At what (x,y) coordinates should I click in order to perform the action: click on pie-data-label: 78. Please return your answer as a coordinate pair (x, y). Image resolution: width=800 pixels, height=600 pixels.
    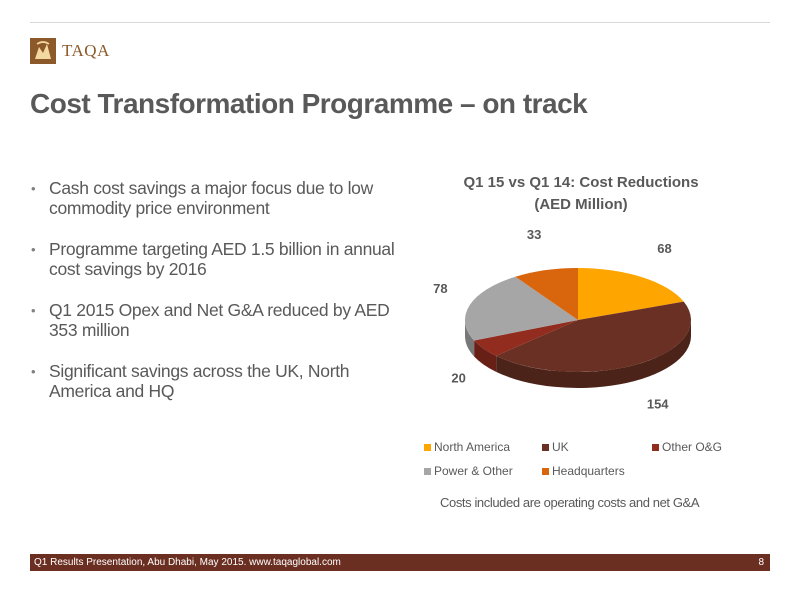
    Looking at the image, I should click on (440, 288).